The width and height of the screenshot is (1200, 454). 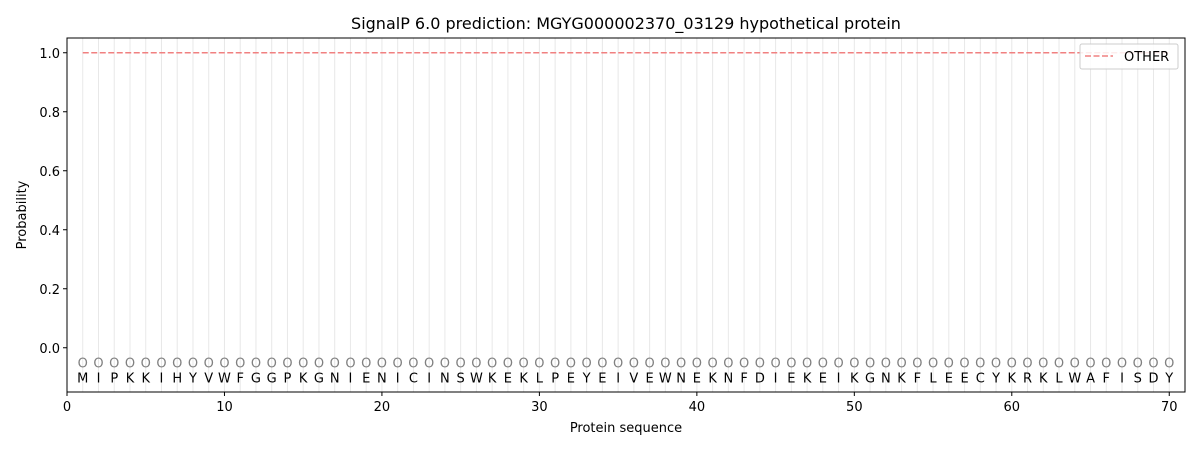 I want to click on residue-letter: A, so click(x=1090, y=378).